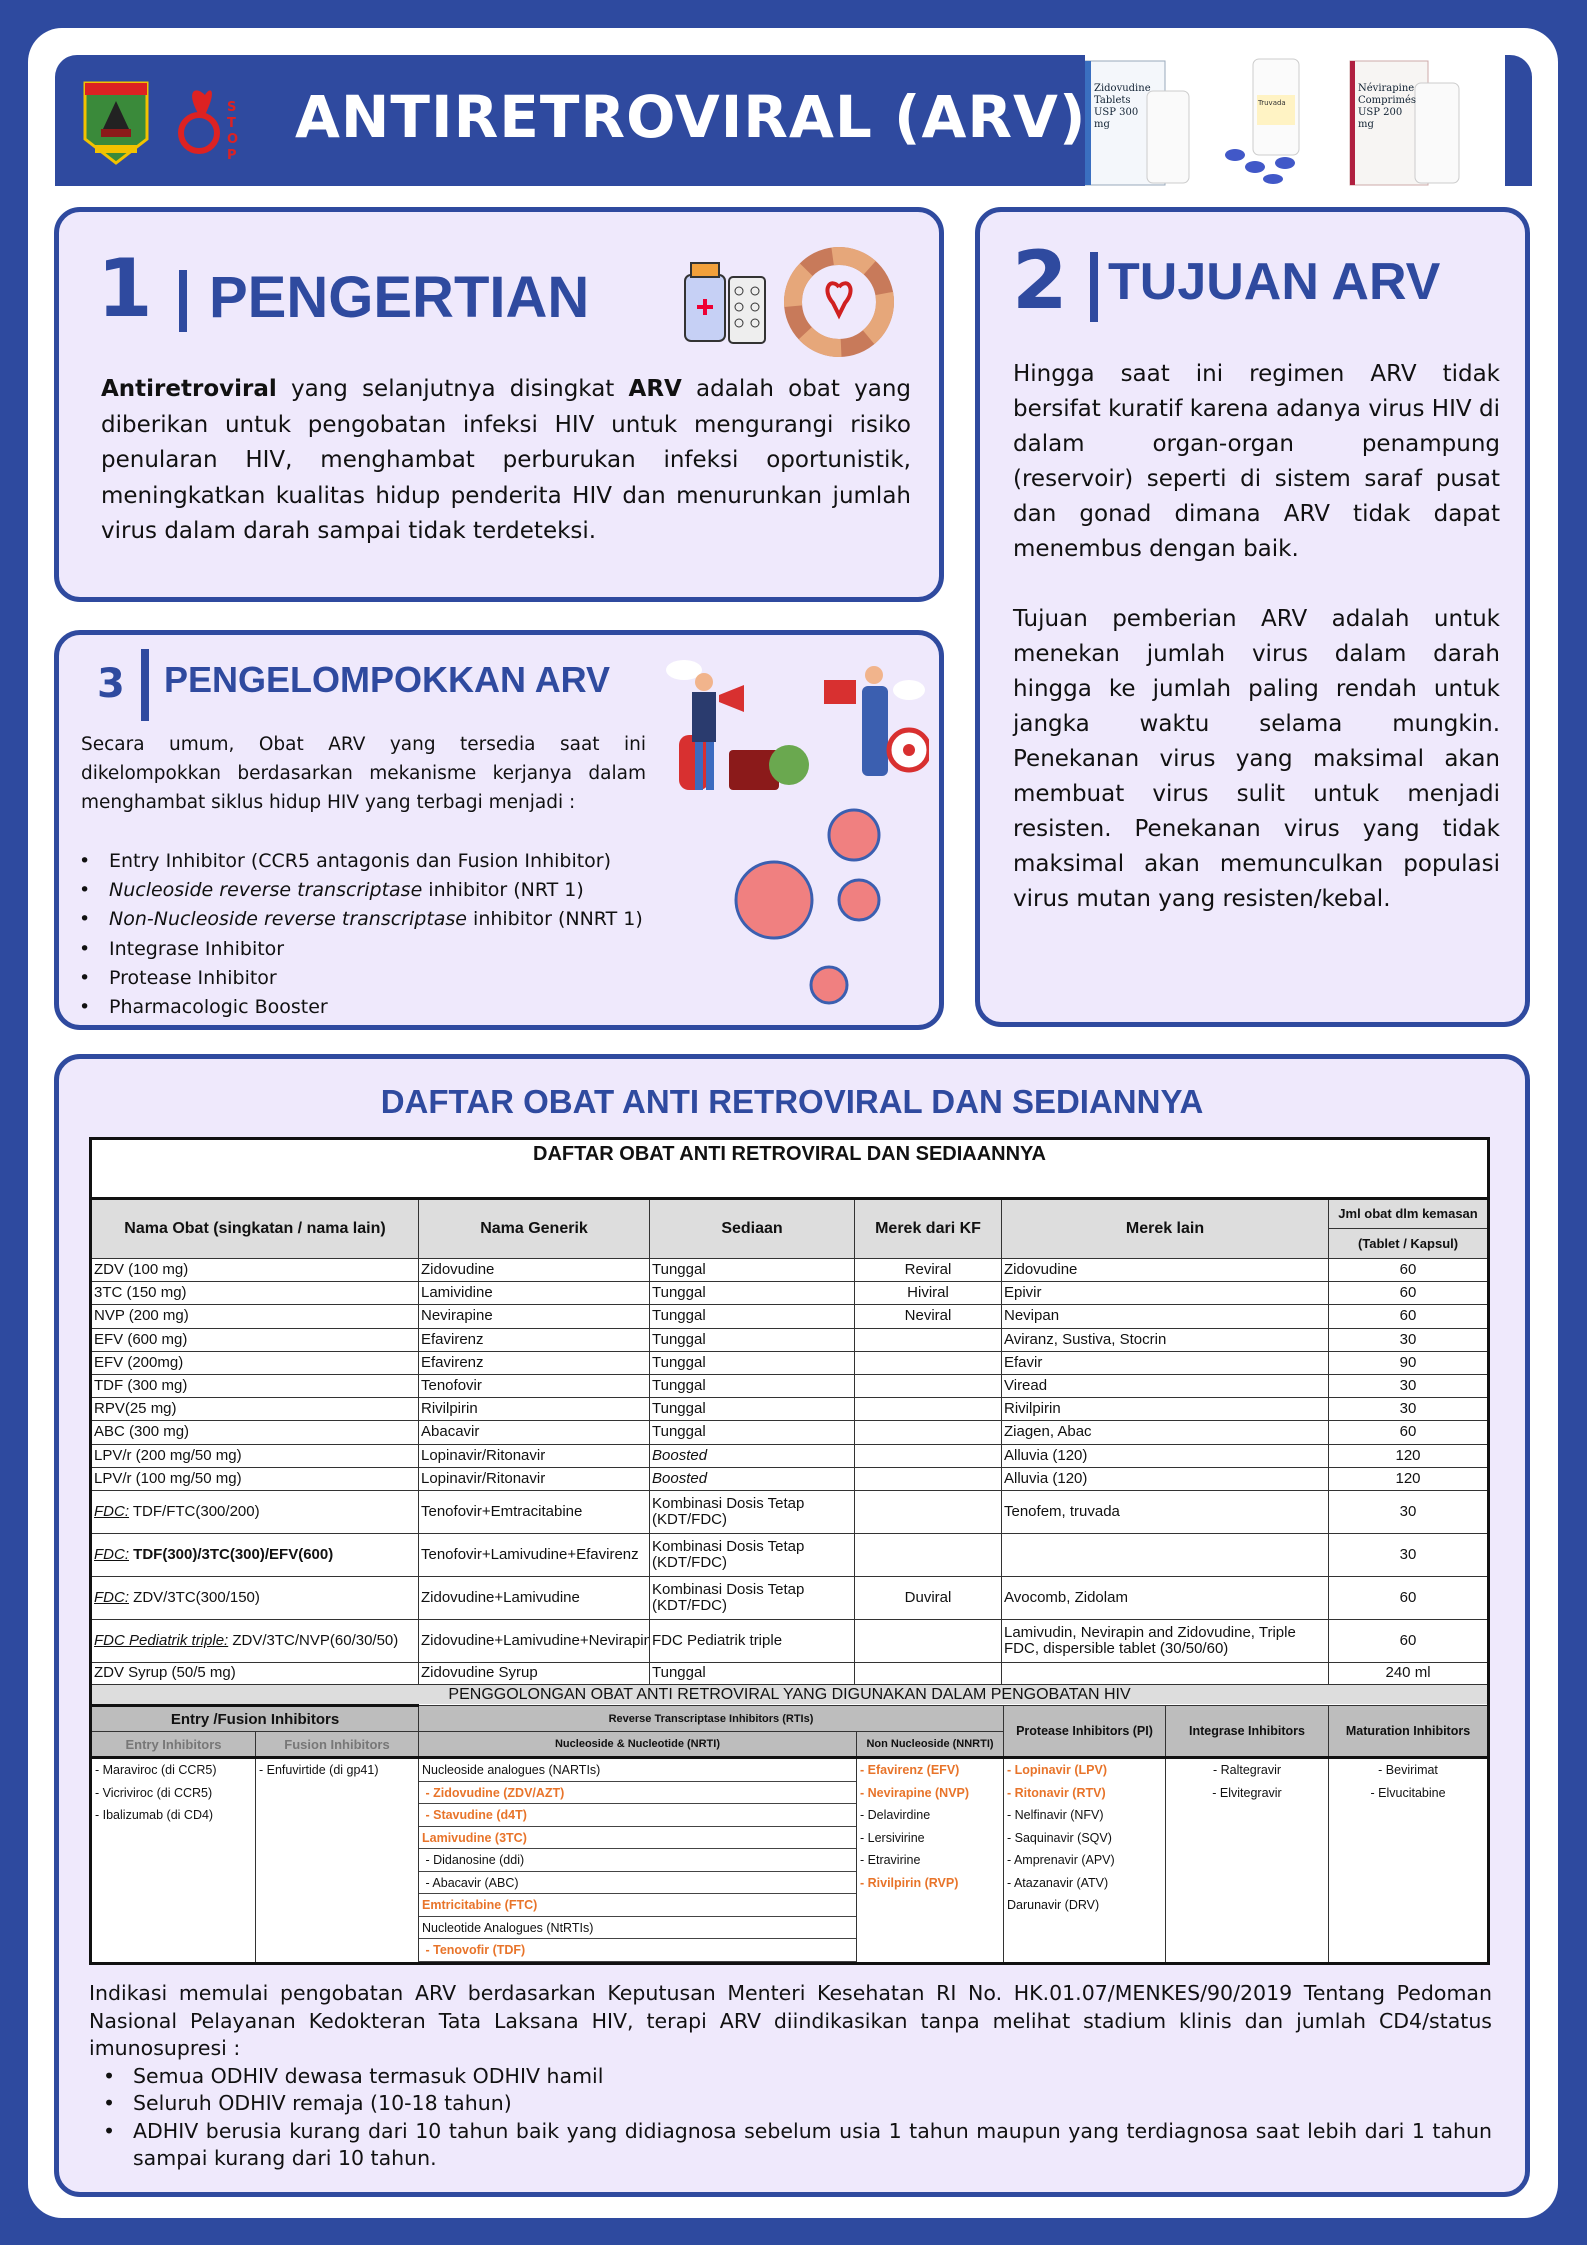  Describe the element at coordinates (1272, 103) in the screenshot. I see `product-label-truvada: Truvada` at that location.